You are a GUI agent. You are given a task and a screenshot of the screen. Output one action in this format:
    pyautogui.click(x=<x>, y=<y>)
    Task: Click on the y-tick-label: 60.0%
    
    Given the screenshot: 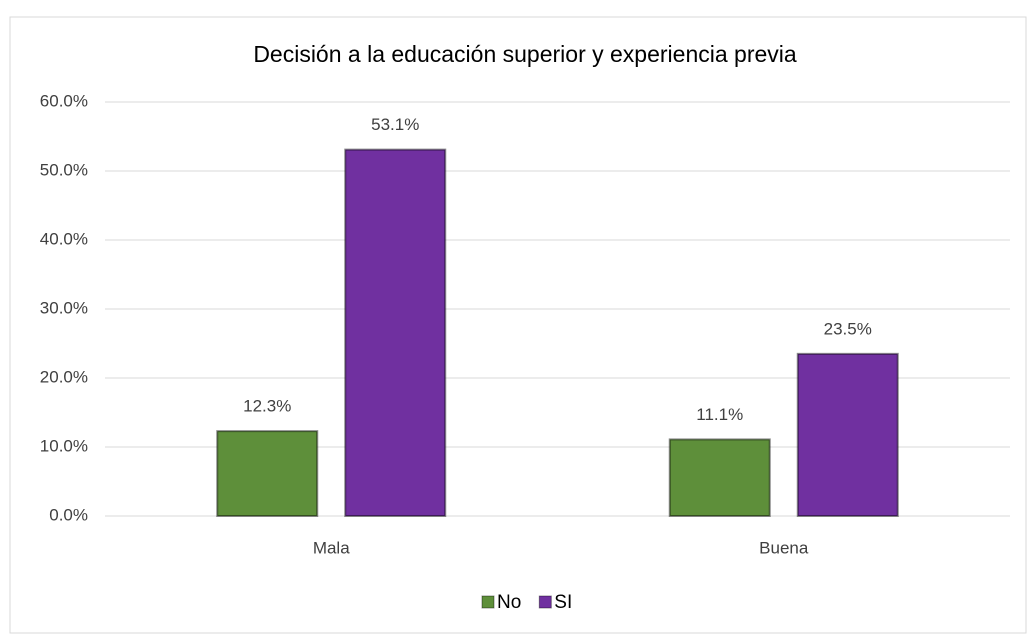 What is the action you would take?
    pyautogui.click(x=64, y=100)
    